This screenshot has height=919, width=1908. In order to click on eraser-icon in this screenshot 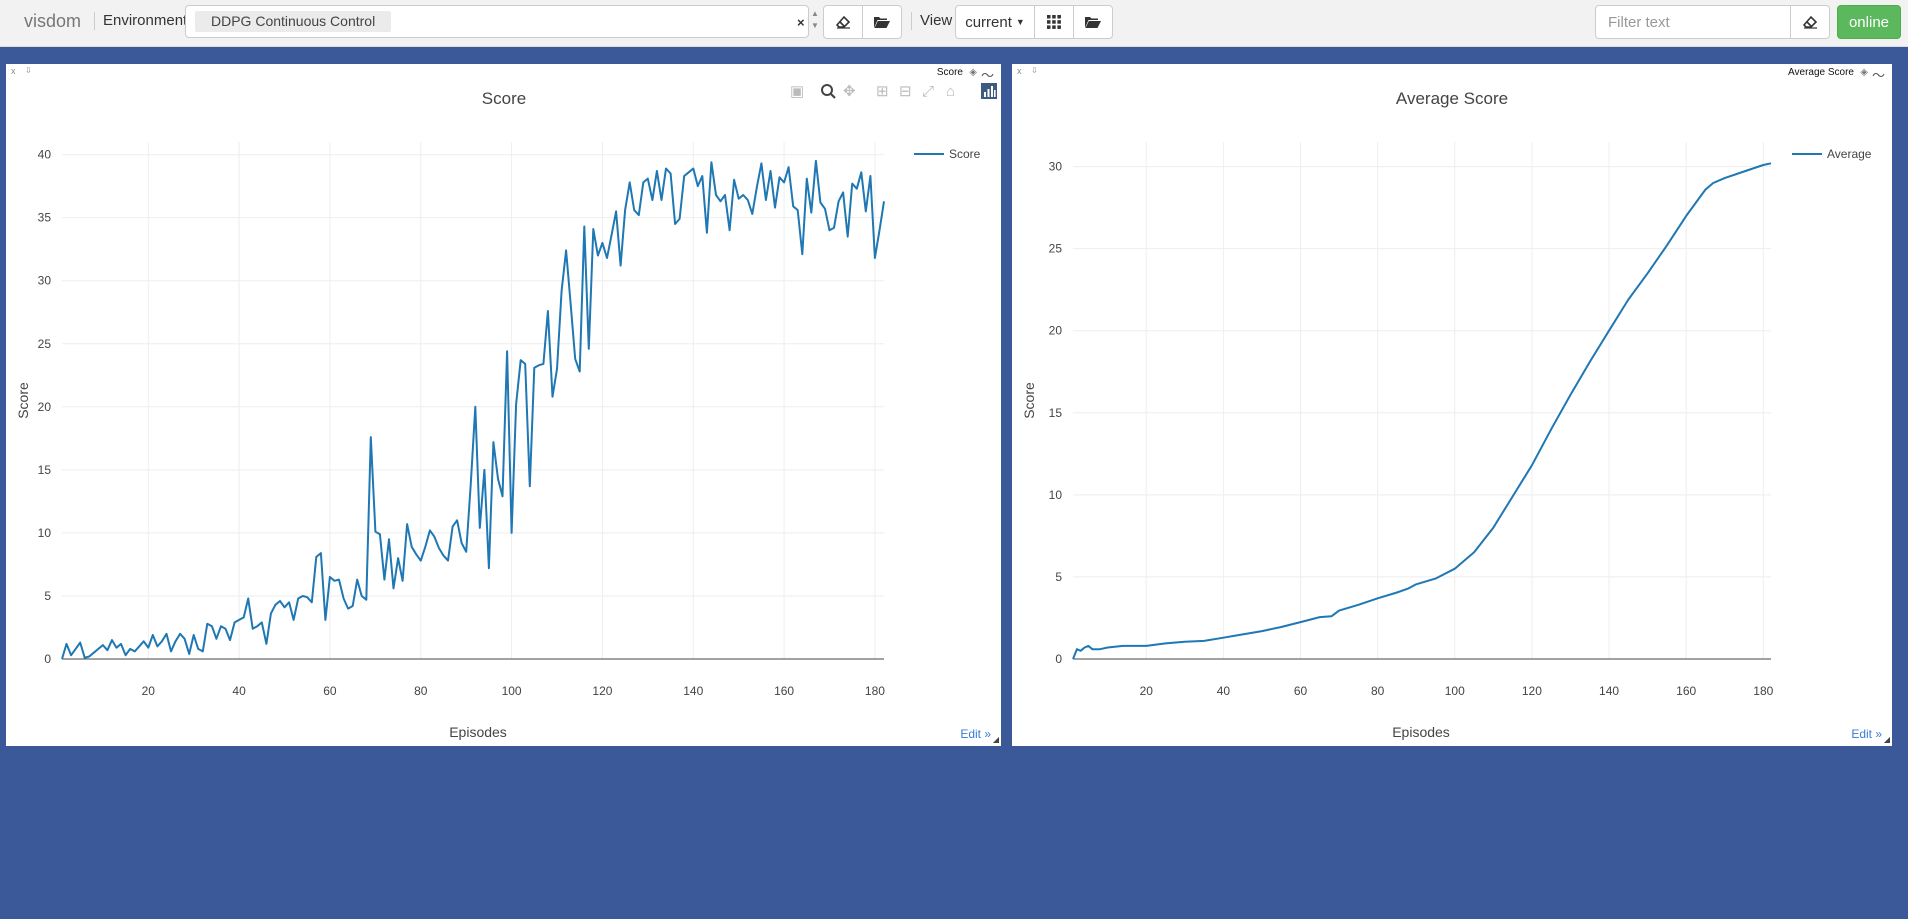, I will do `click(843, 22)`.